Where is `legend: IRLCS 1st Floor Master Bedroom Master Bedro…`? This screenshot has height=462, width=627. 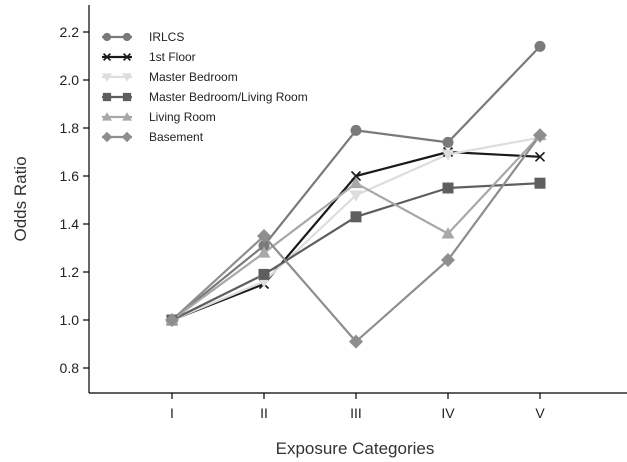
legend: IRLCS 1st Floor Master Bedroom Master Bedro… is located at coordinates (204, 87).